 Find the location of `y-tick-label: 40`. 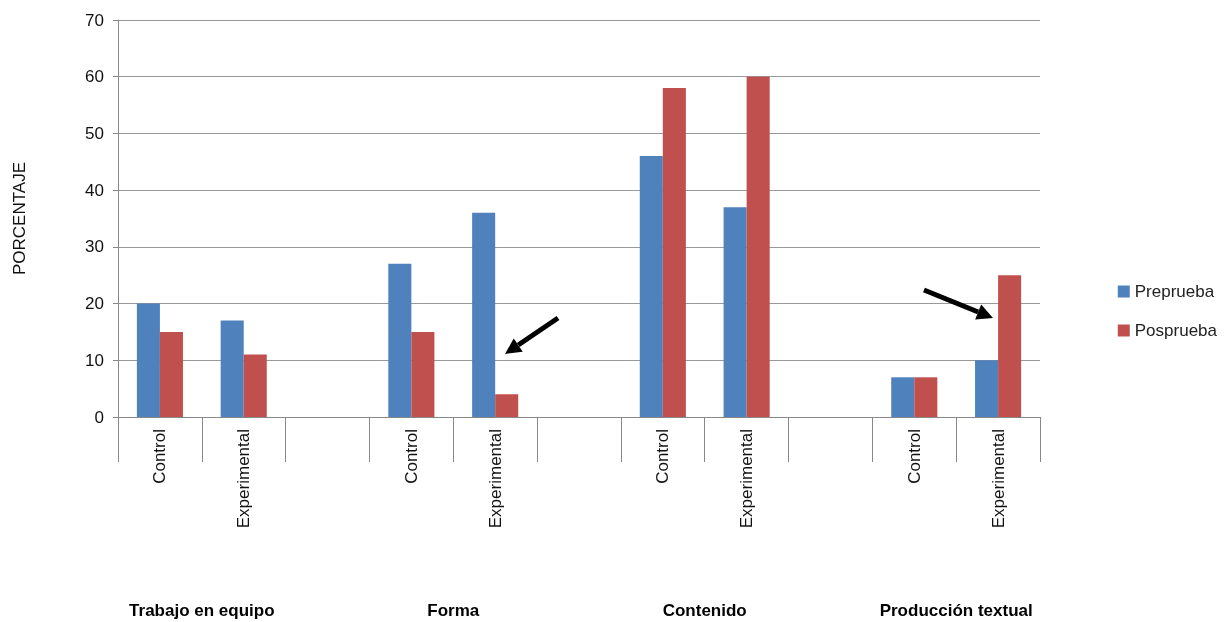

y-tick-label: 40 is located at coordinates (94, 190).